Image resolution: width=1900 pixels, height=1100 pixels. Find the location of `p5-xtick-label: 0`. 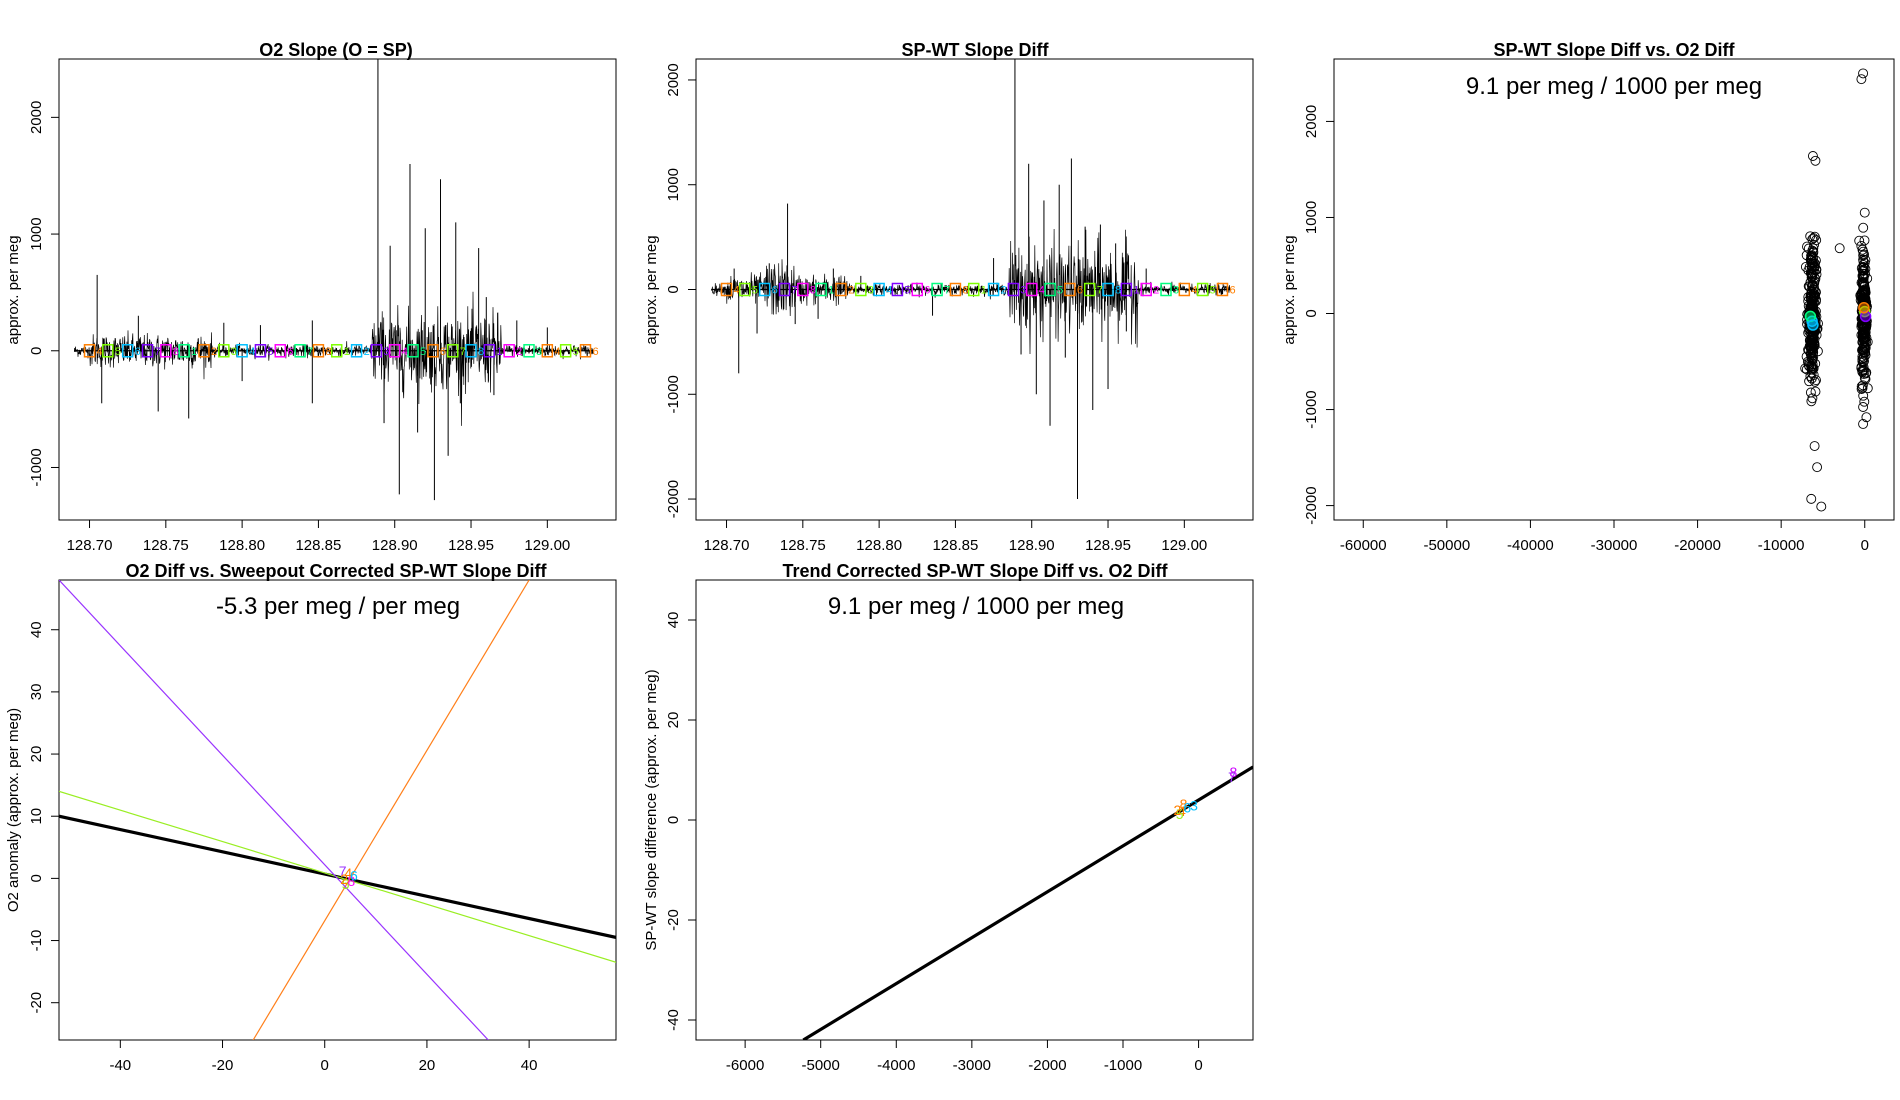

p5-xtick-label: 0 is located at coordinates (1198, 1065).